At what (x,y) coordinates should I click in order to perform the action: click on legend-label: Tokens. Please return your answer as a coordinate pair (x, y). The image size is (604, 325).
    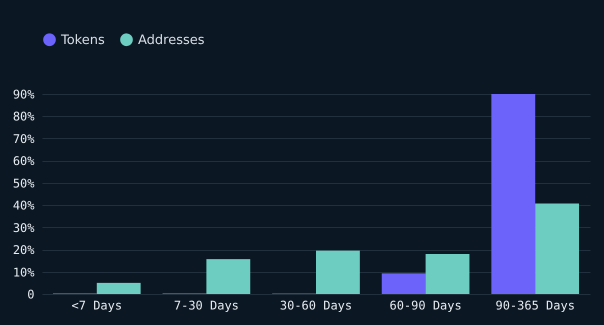
    Looking at the image, I should click on (82, 40).